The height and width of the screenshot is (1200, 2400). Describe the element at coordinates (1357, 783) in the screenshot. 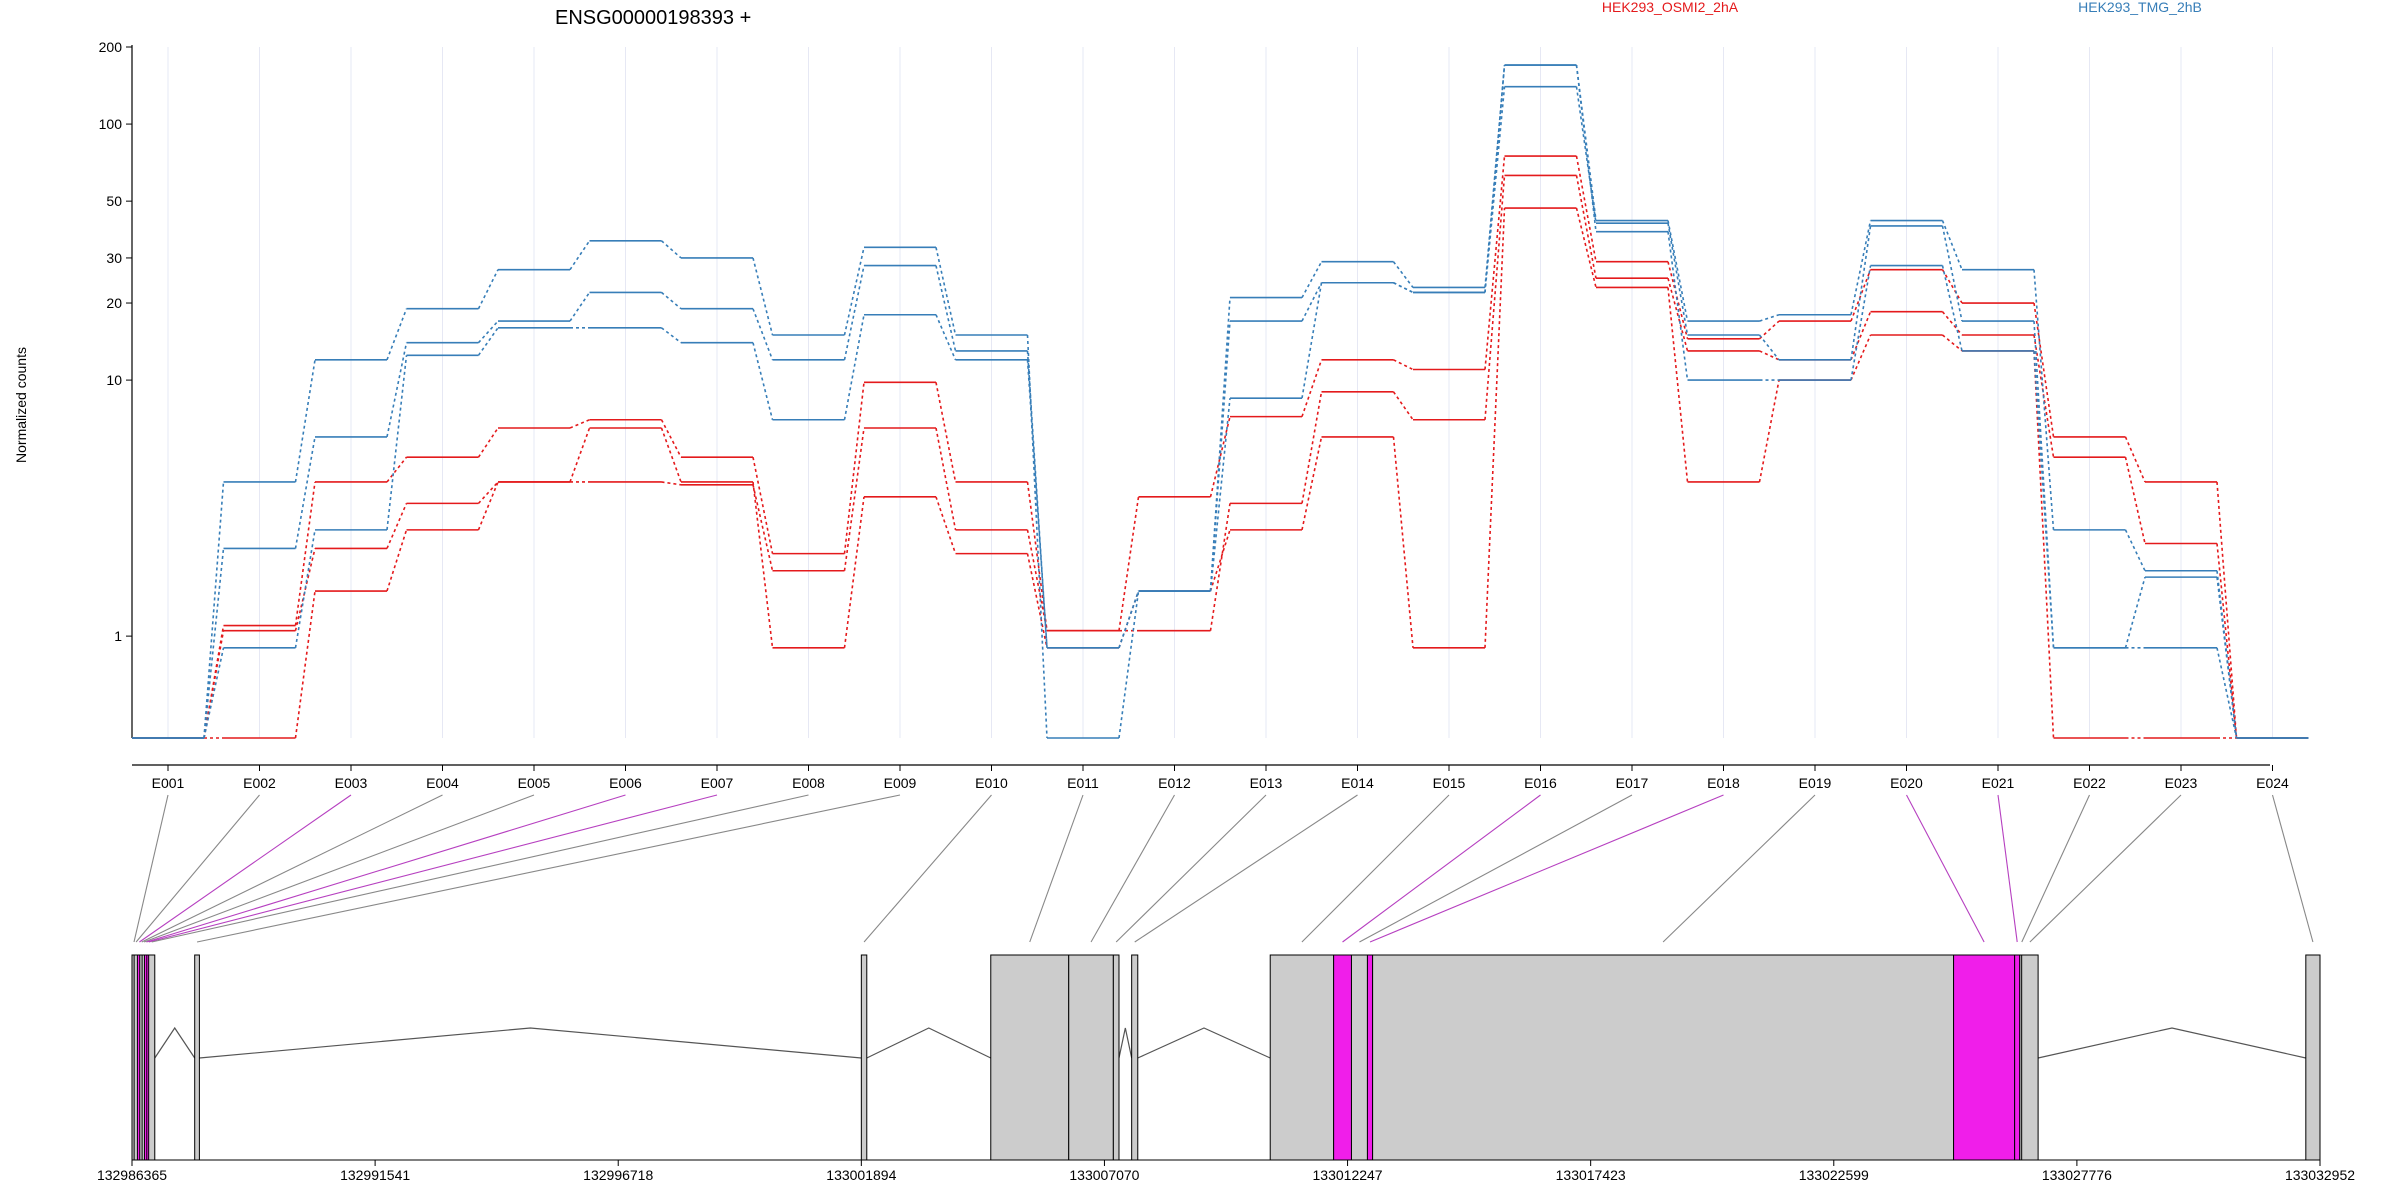

I see `exon-label: E014` at that location.